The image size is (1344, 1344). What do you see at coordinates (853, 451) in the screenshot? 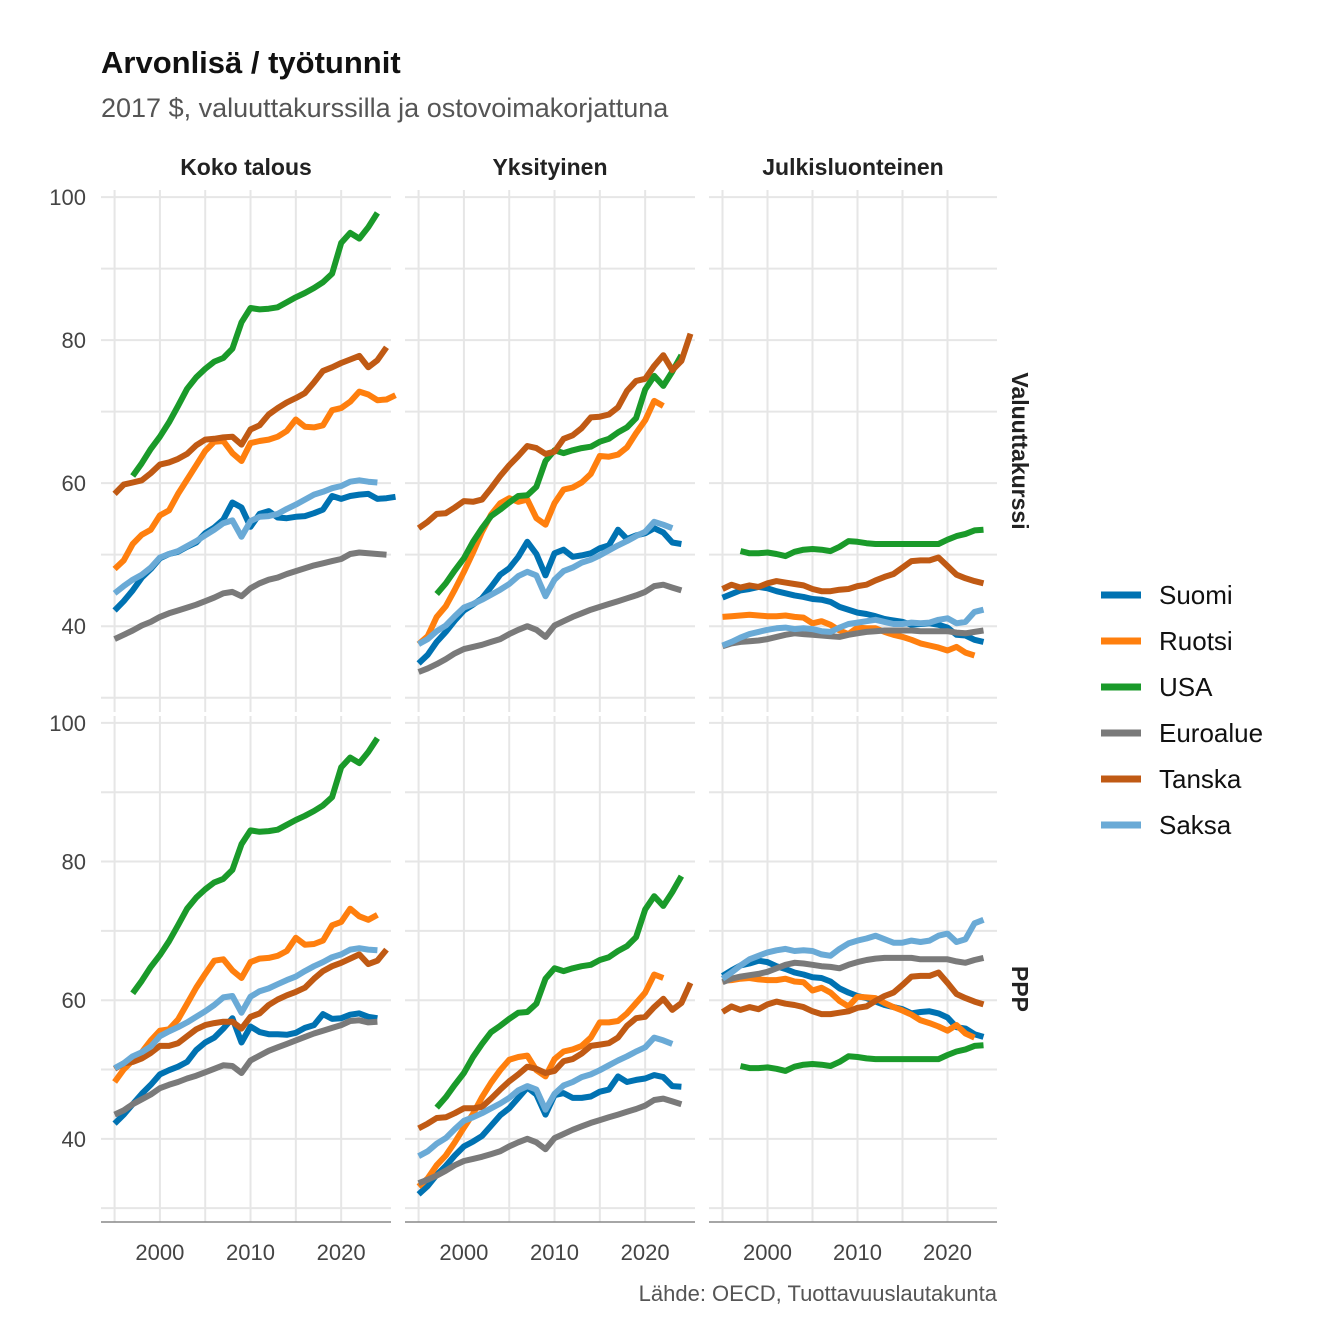
I see `panel-julkisluonteinen-valuuttakurssi` at bounding box center [853, 451].